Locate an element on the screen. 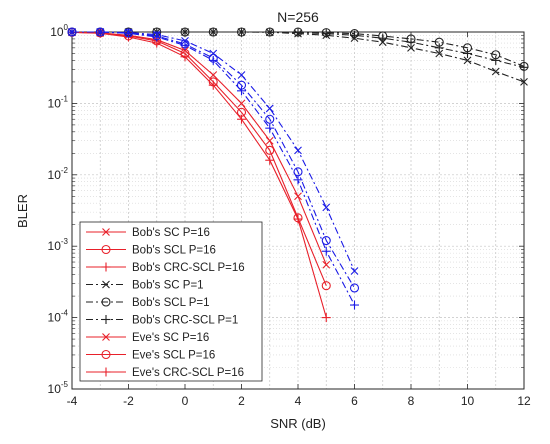 Image resolution: width=550 pixels, height=444 pixels. y-tick-label: 10⁻⁴ is located at coordinates (58, 317).